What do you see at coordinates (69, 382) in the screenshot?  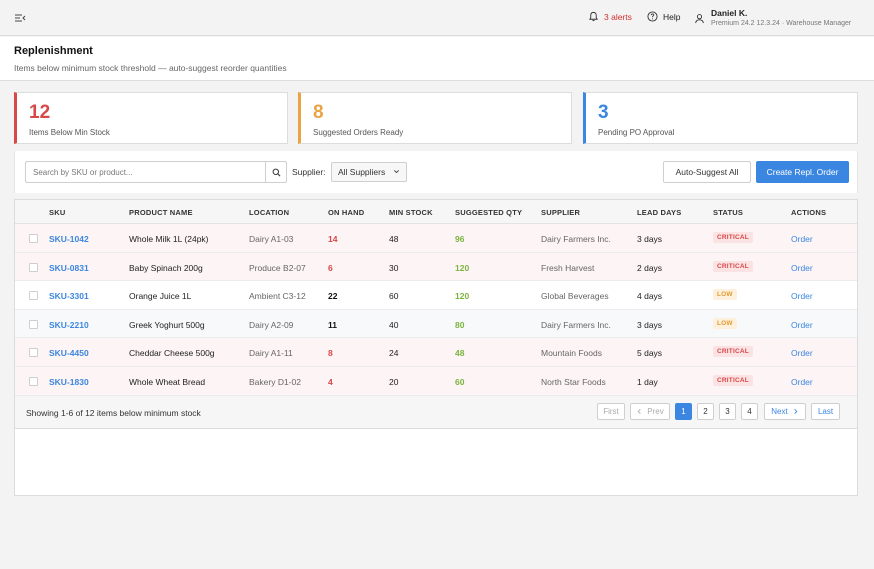 I see `sku-link: SKU-1830` at bounding box center [69, 382].